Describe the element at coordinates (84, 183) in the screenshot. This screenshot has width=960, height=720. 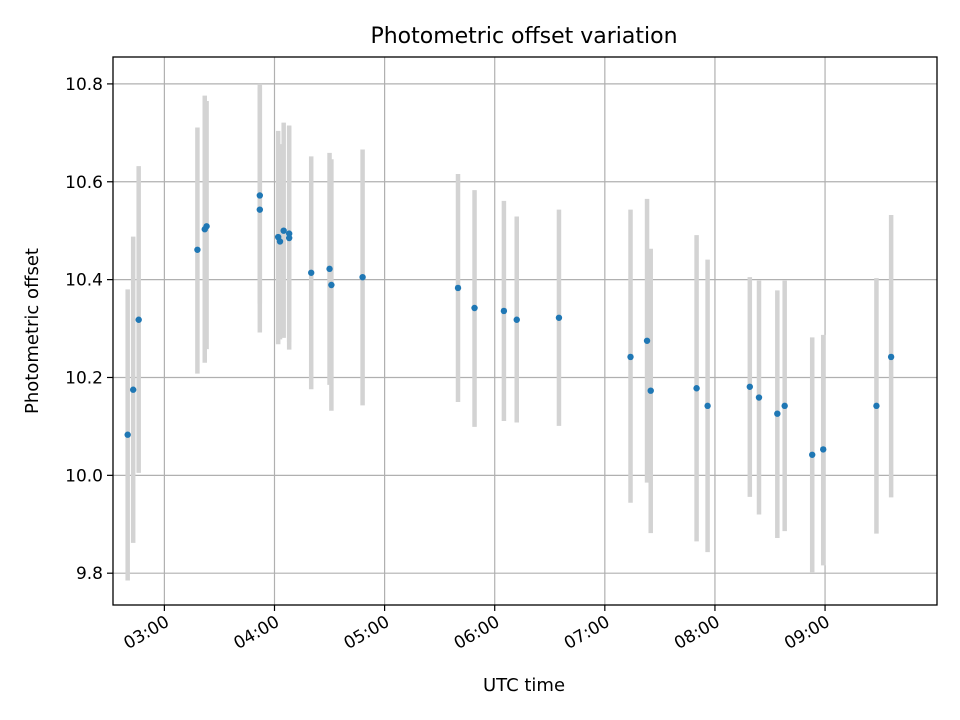
I see `y-tick-label: 10.6` at that location.